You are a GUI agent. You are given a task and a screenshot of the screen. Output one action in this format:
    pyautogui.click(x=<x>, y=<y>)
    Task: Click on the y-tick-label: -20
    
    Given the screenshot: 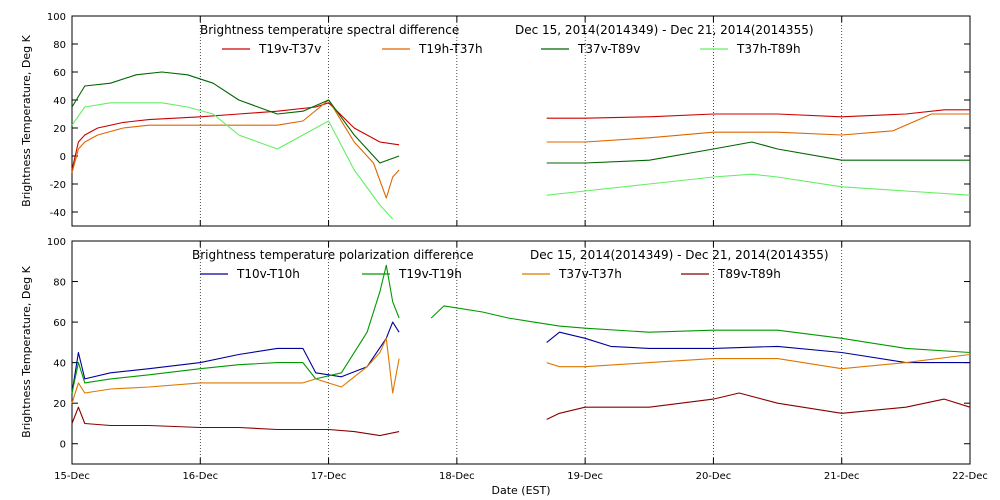 What is the action you would take?
    pyautogui.click(x=58, y=185)
    